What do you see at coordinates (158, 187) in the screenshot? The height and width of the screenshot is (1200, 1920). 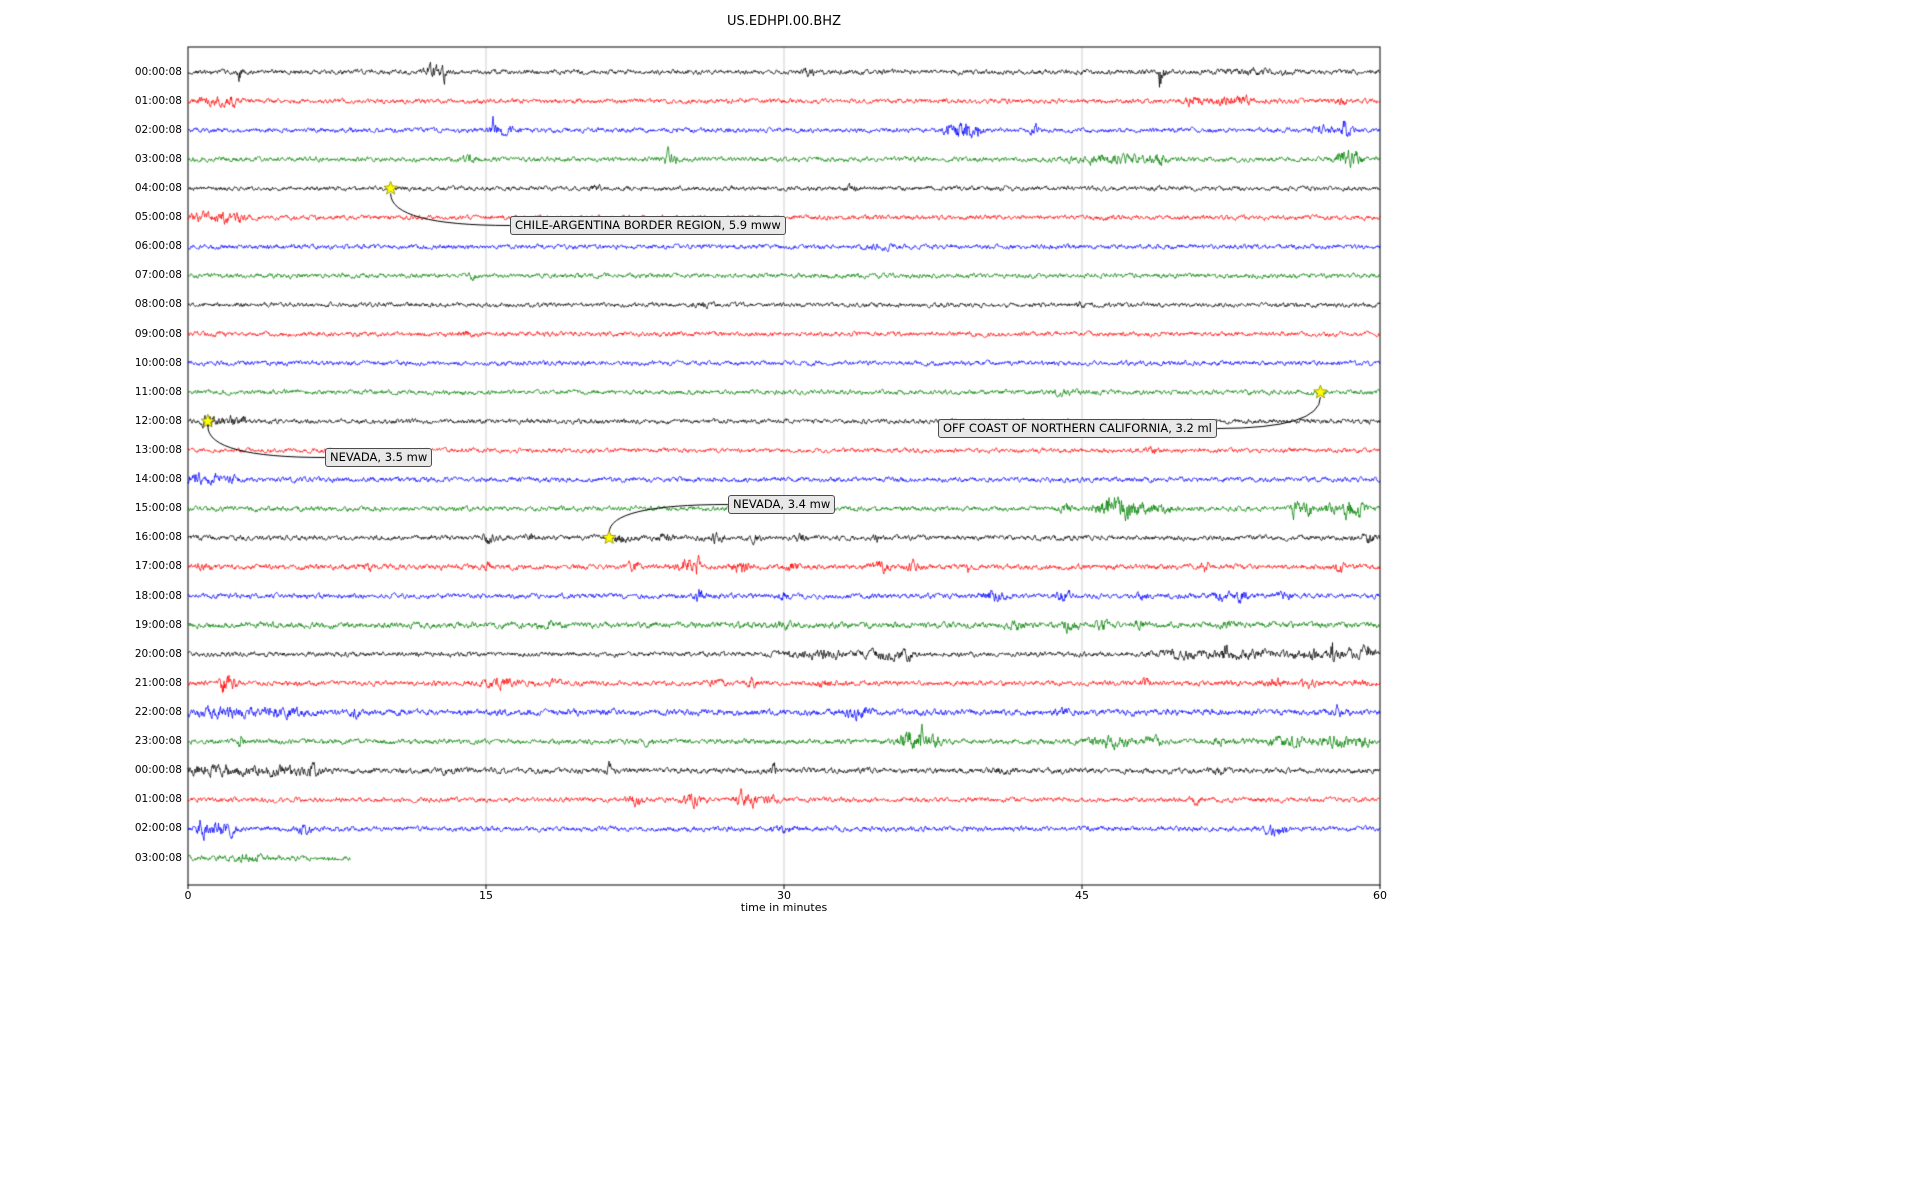 I see `trace-start-time-label: 04:00:08` at bounding box center [158, 187].